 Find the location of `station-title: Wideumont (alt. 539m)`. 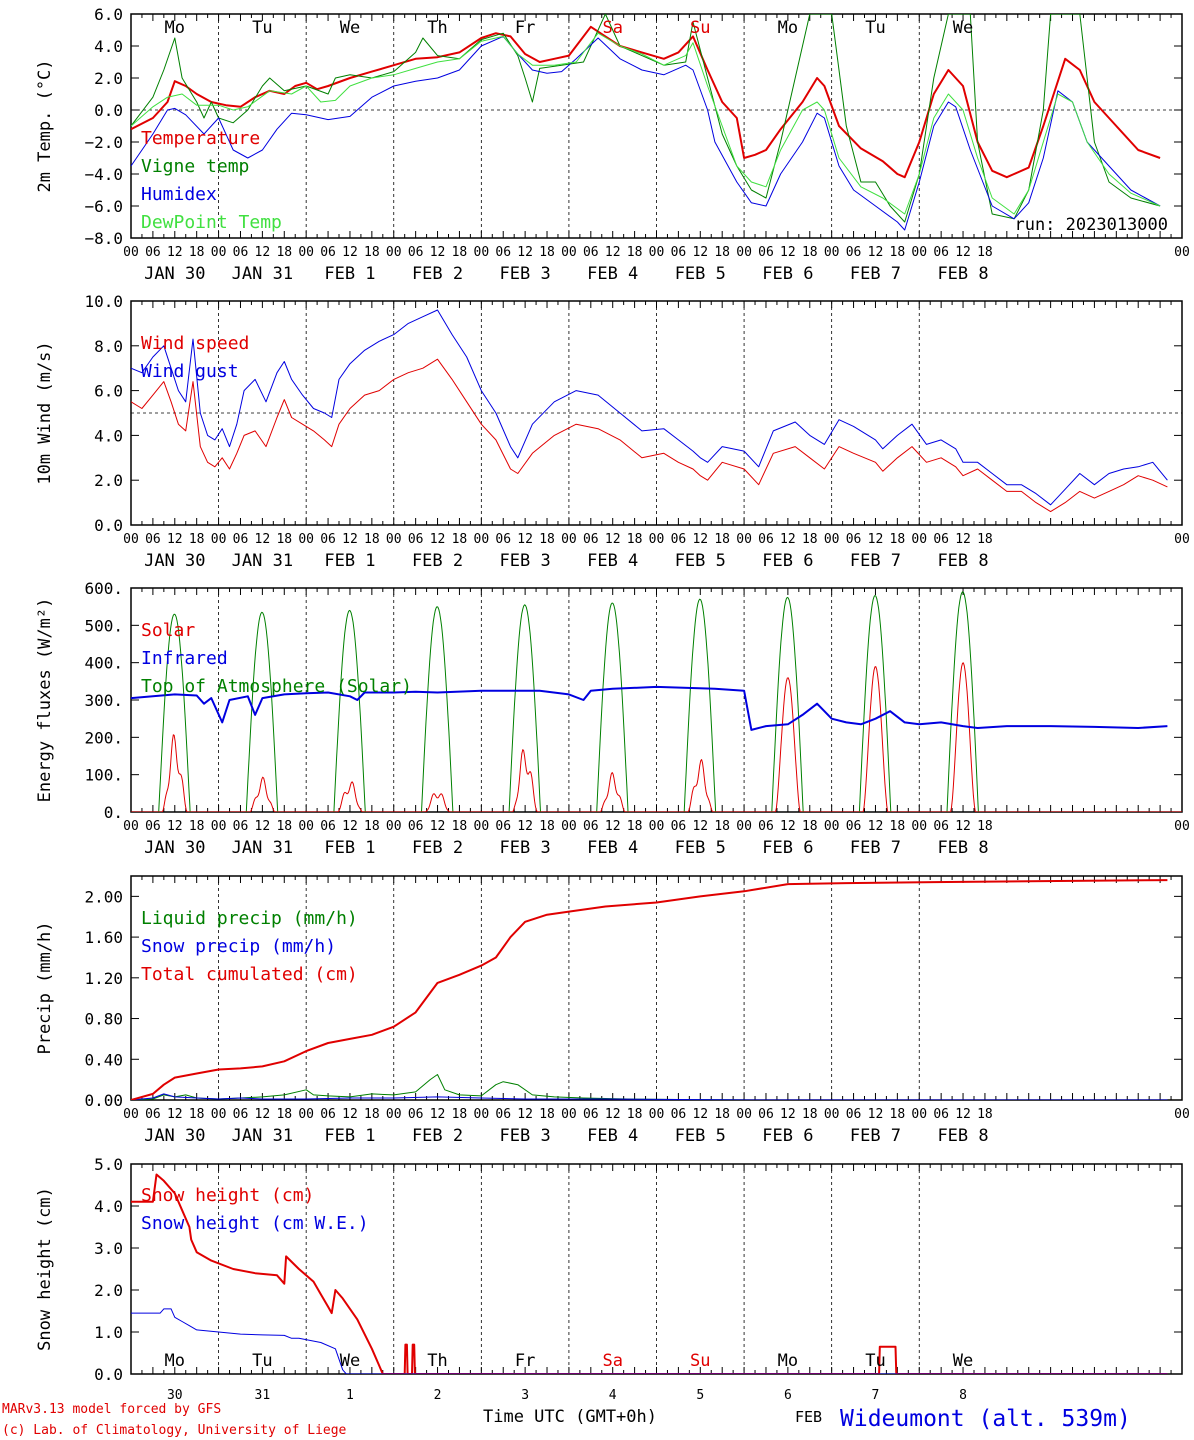

station-title: Wideumont (alt. 539m) is located at coordinates (985, 1419).